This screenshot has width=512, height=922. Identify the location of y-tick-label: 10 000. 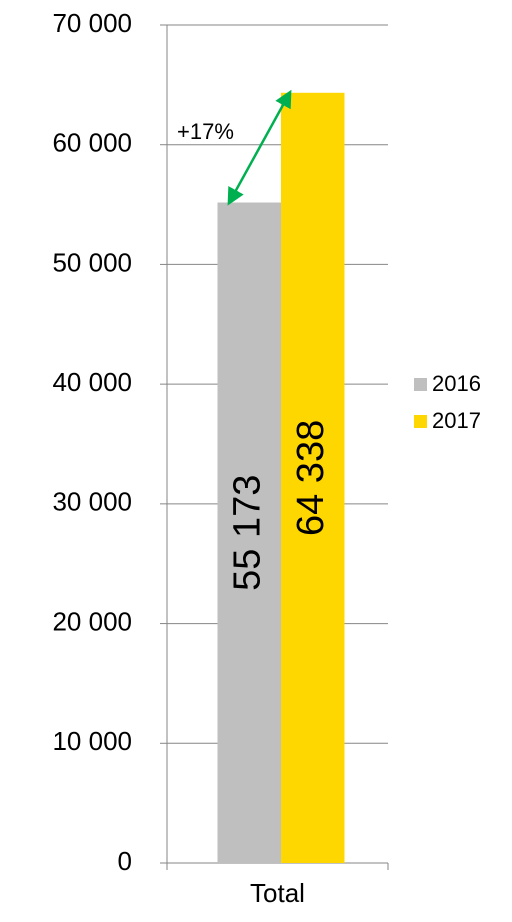
(92, 741).